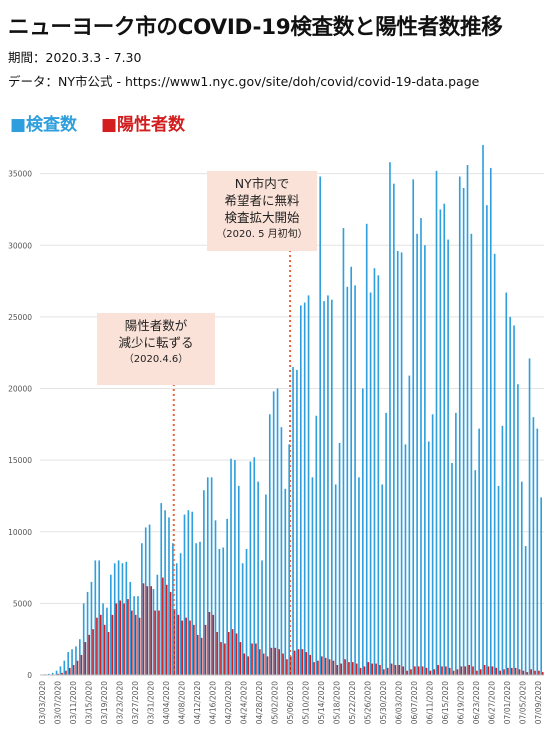  Describe the element at coordinates (492, 702) in the screenshot. I see `x-tick-label: 06/27/2020` at that location.